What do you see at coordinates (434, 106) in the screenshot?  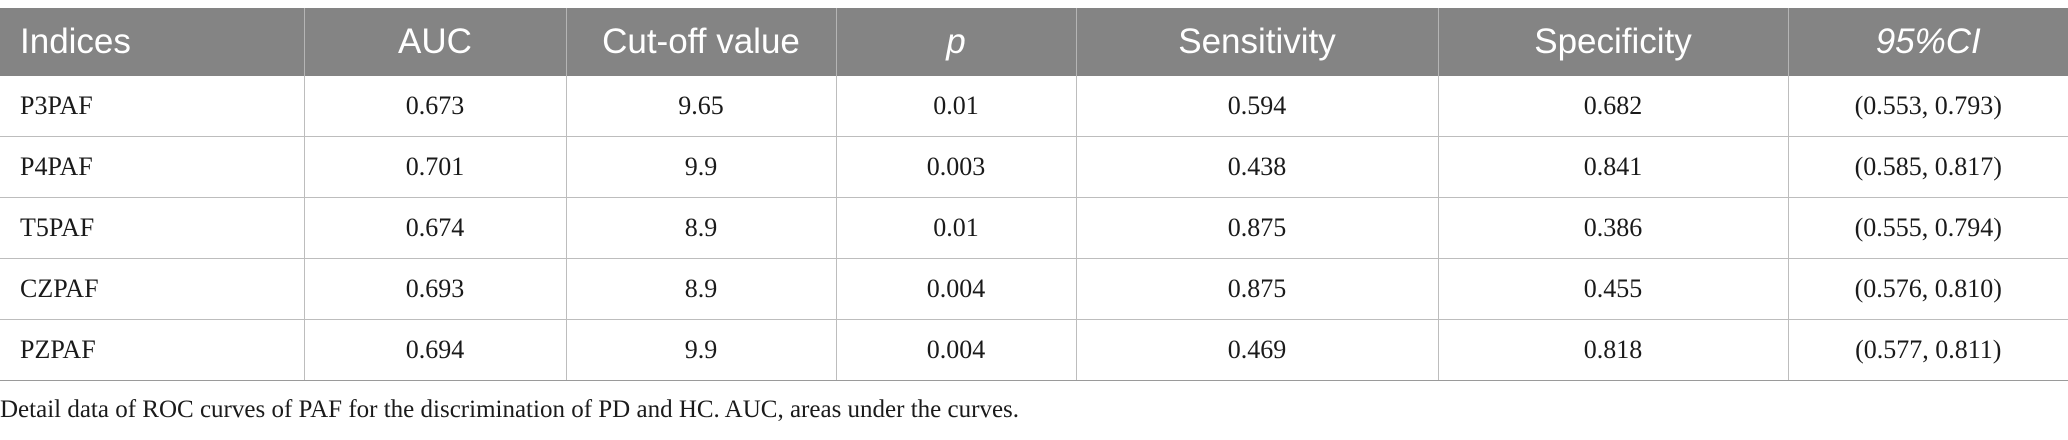 I see `cell-auc: 0.673` at bounding box center [434, 106].